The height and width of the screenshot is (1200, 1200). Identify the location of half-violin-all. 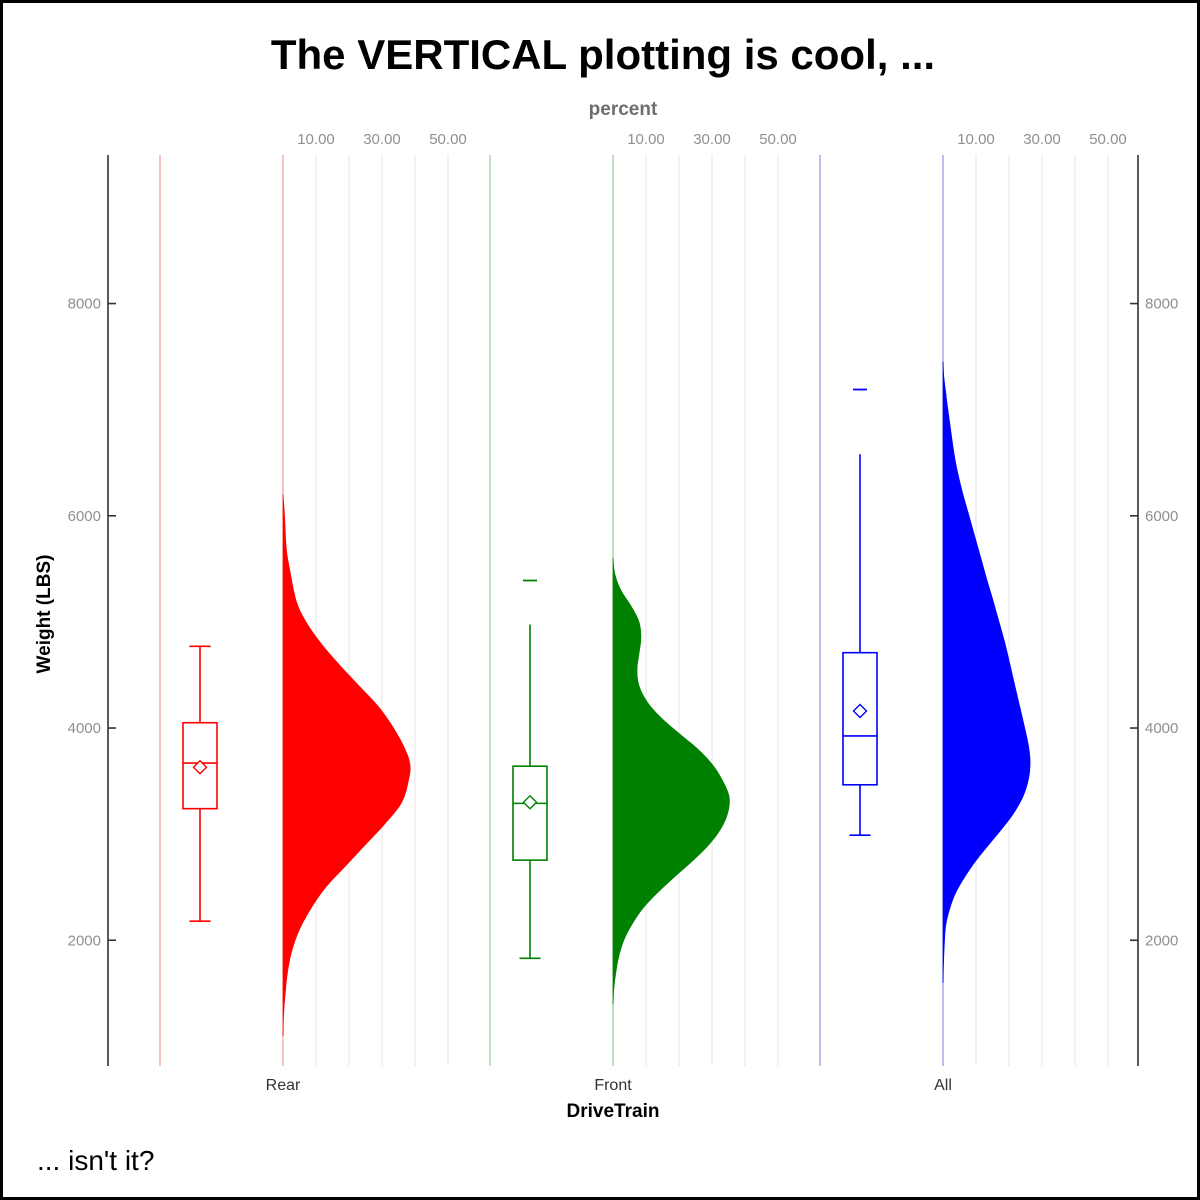
(986, 672).